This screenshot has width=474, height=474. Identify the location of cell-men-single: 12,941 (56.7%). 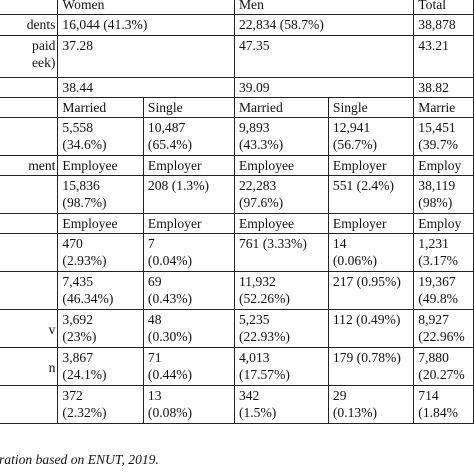
(371, 136).